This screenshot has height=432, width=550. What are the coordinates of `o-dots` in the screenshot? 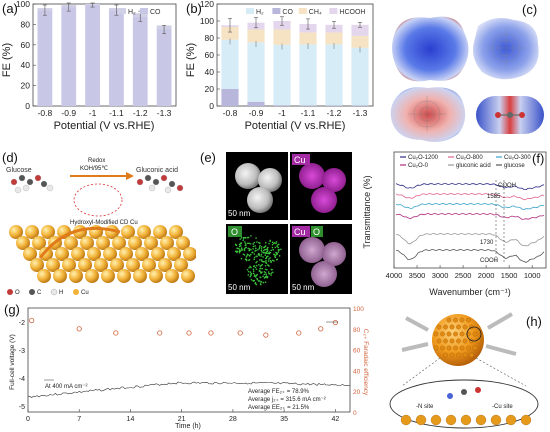 It's located at (258, 260).